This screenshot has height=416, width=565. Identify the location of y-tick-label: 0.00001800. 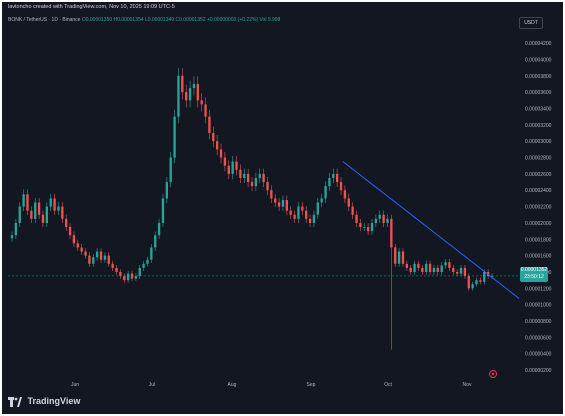
(538, 240).